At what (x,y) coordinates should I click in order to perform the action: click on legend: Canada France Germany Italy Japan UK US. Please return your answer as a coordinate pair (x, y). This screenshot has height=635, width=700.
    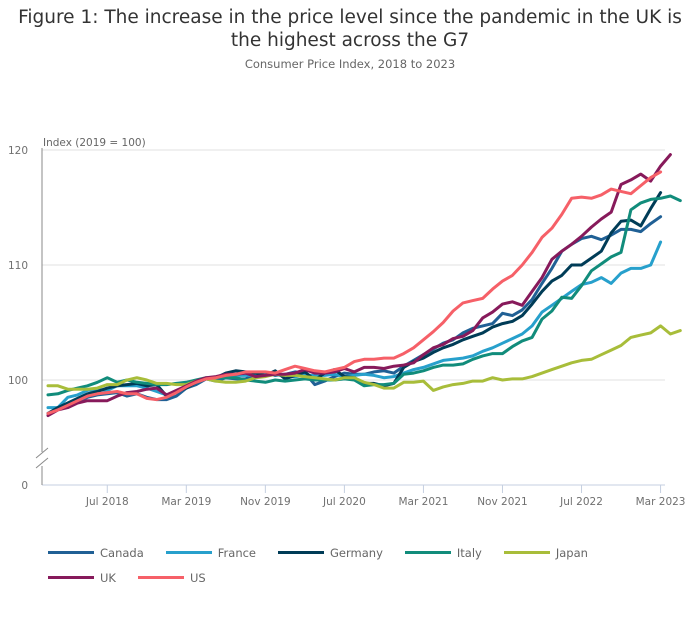
    Looking at the image, I should click on (358, 565).